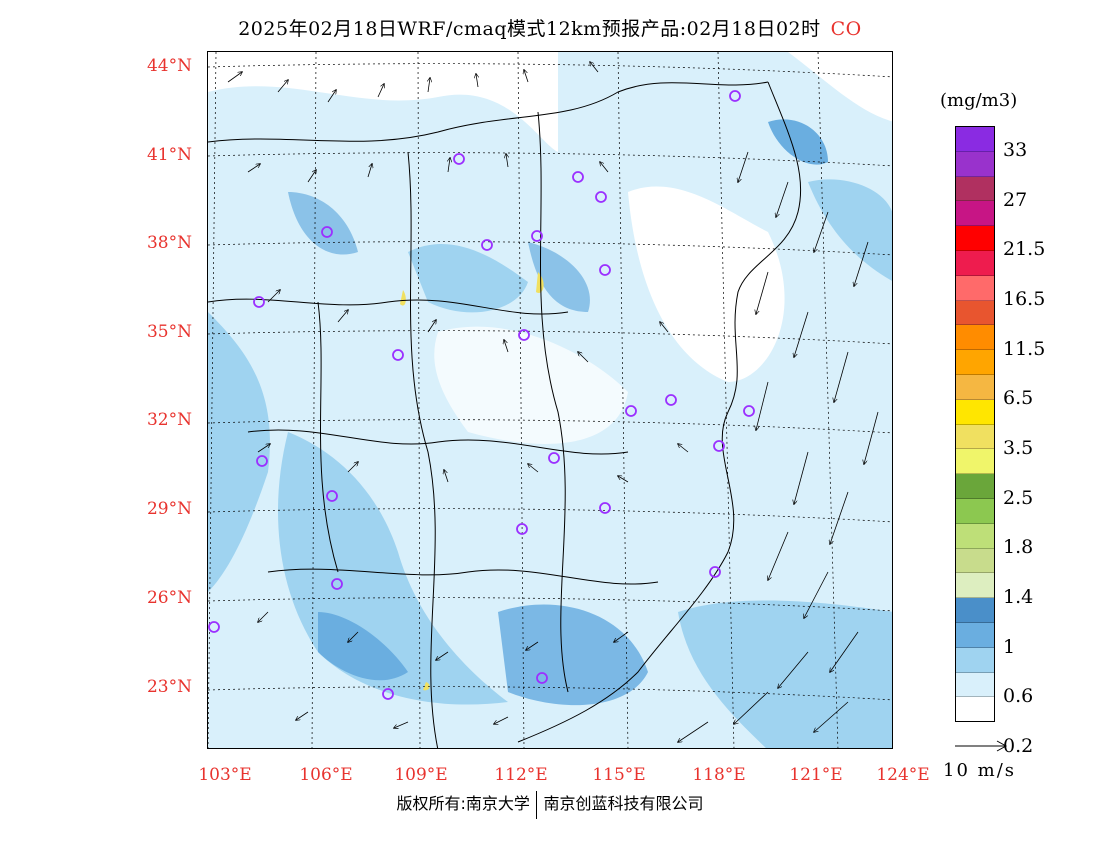 Image resolution: width=1100 pixels, height=850 pixels. Describe the element at coordinates (169, 420) in the screenshot. I see `lat-label-32: 32°N` at that location.